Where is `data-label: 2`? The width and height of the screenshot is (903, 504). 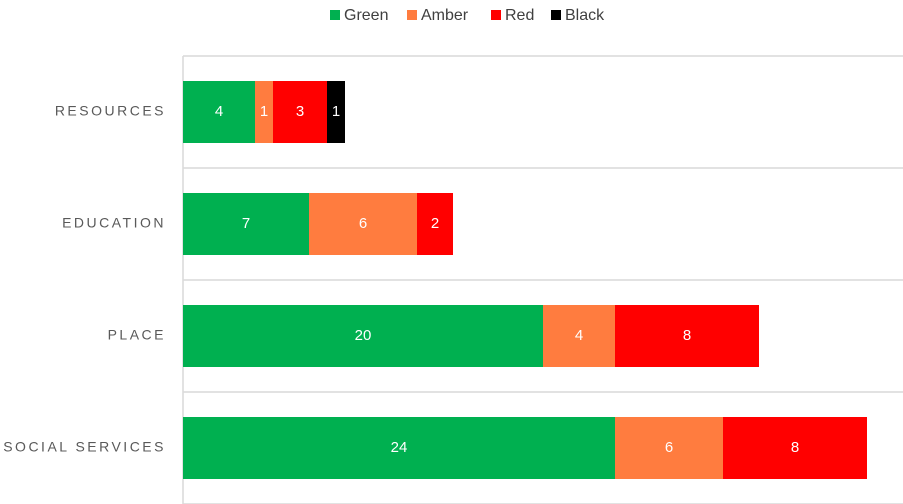 data-label: 2 is located at coordinates (435, 223).